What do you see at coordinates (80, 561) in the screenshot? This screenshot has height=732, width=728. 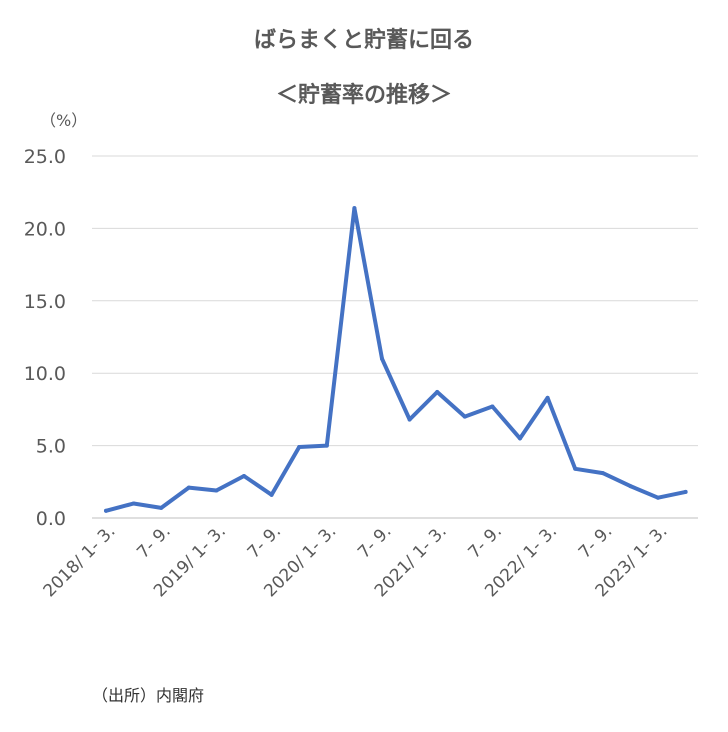 I see `x-tick-label: 2018/ 1- 3.` at bounding box center [80, 561].